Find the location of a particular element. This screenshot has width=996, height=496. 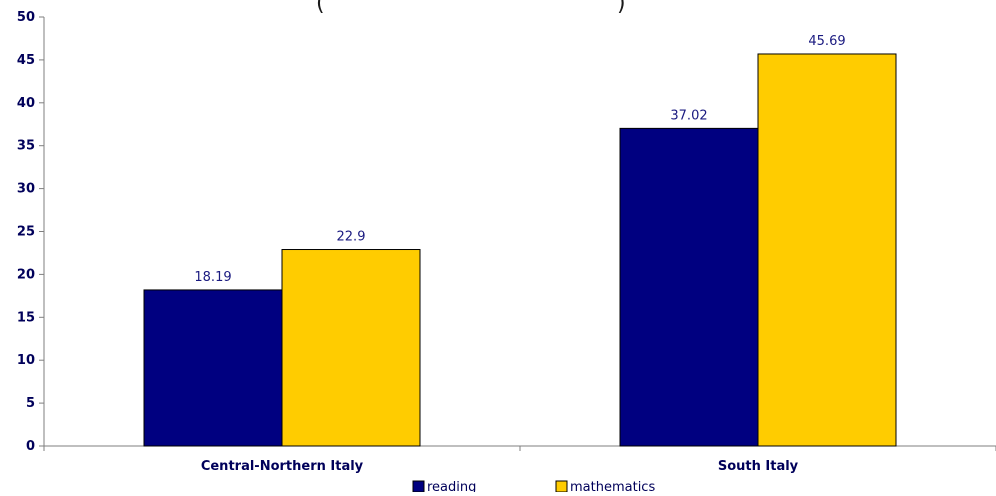

y-tick-label: 30 is located at coordinates (26, 189).